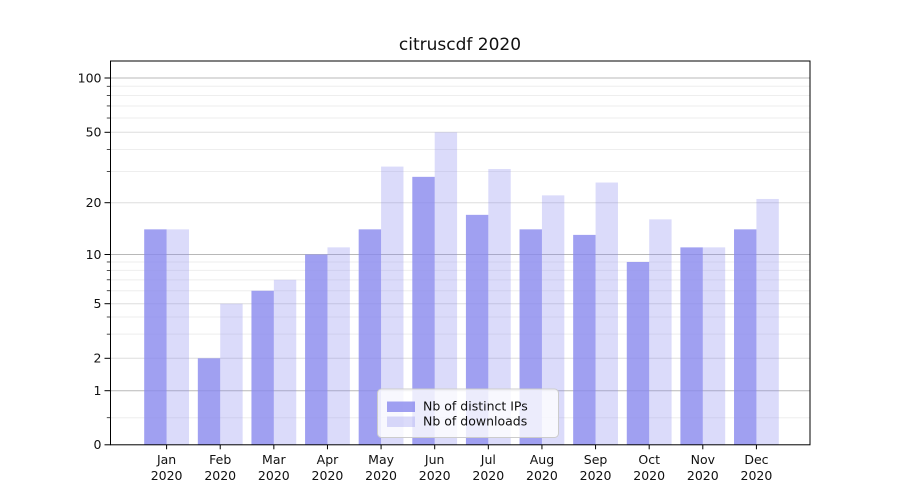 This screenshot has width=900, height=500. Describe the element at coordinates (285, 362) in the screenshot. I see `bar-downloads-mar` at that location.